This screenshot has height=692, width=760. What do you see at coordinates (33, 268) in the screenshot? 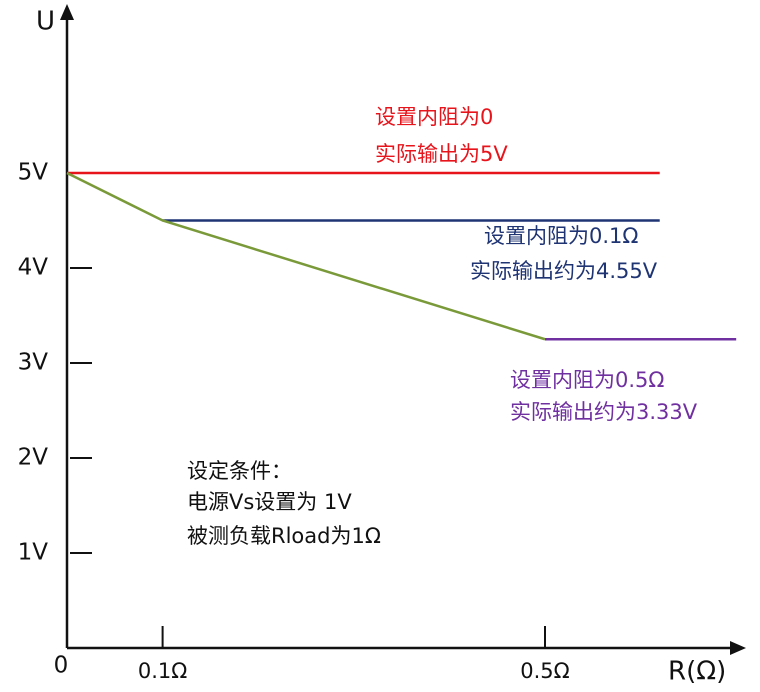
I see `y-tick-label: 4V` at bounding box center [33, 268].